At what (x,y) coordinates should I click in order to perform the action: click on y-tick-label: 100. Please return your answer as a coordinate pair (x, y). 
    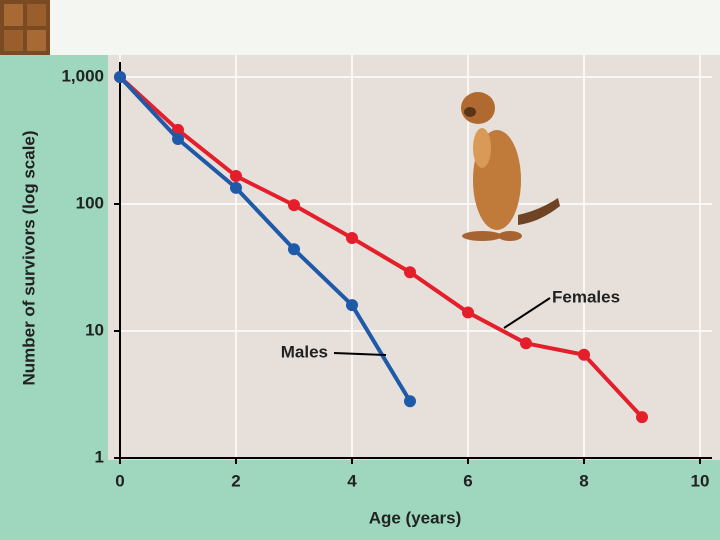
    Looking at the image, I should click on (90, 202).